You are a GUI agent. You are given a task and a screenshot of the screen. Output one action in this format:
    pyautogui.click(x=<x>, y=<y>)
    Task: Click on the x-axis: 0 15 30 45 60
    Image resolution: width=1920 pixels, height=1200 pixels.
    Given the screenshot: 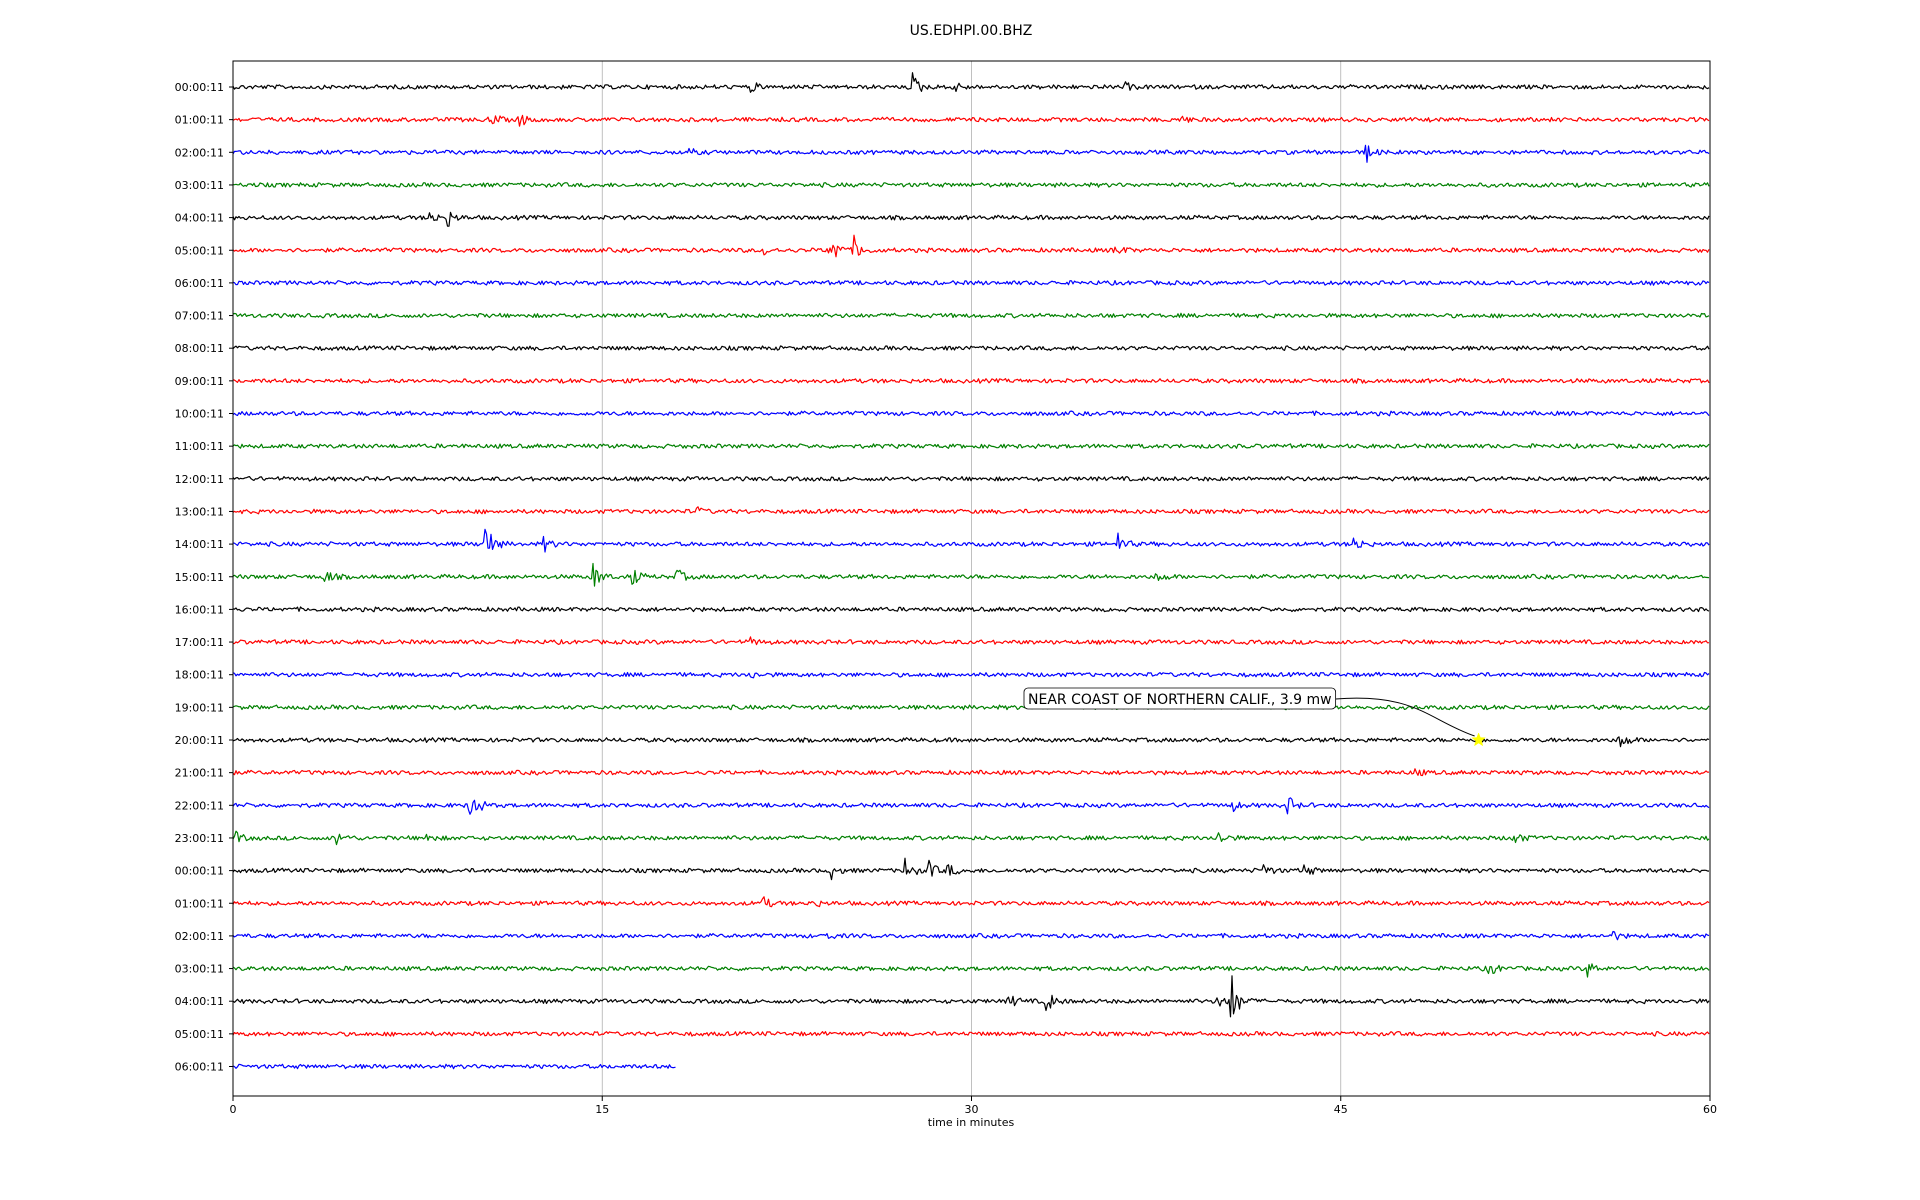 What is the action you would take?
    pyautogui.click(x=973, y=1106)
    